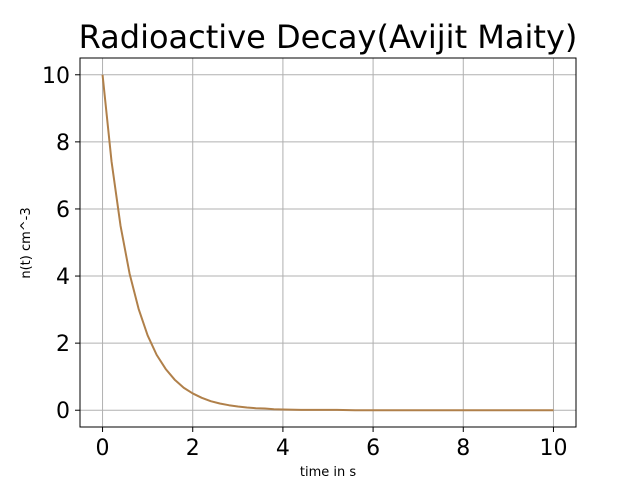  Describe the element at coordinates (63, 143) in the screenshot. I see `y-tick-label: 8` at that location.